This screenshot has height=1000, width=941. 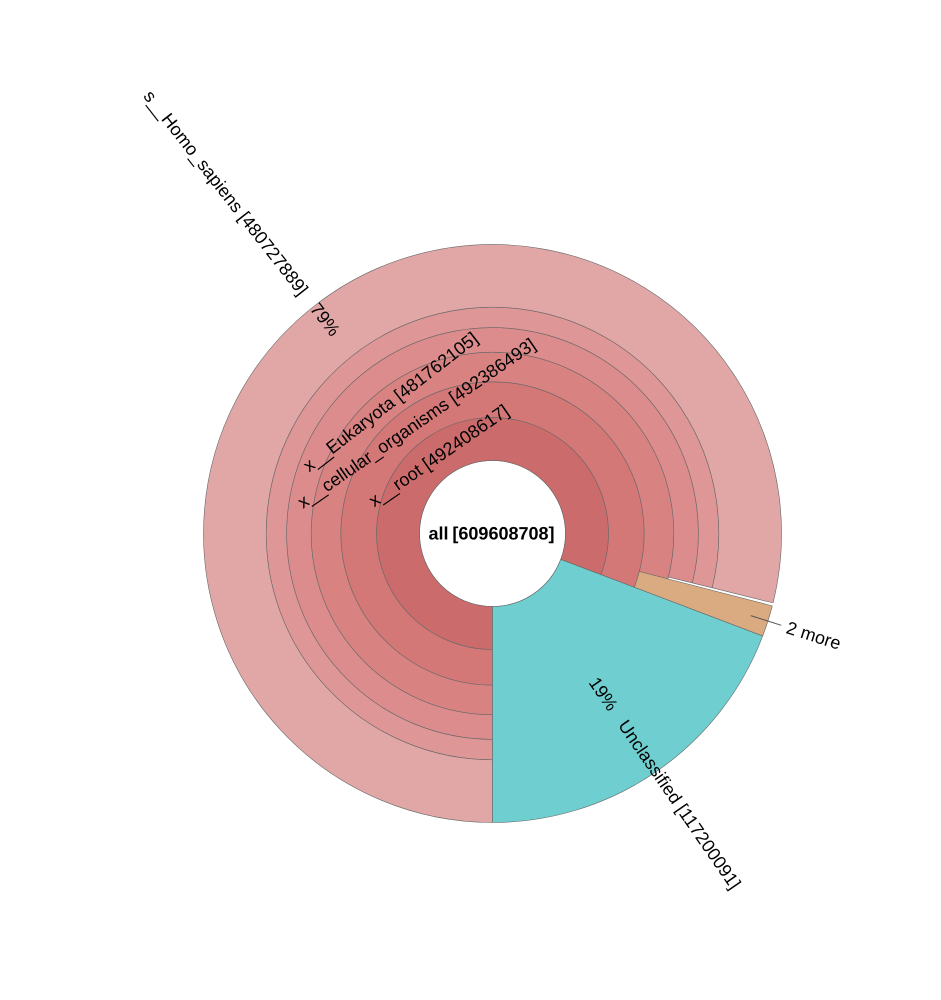 What do you see at coordinates (438, 534) in the screenshot?
I see `category-label: all` at bounding box center [438, 534].